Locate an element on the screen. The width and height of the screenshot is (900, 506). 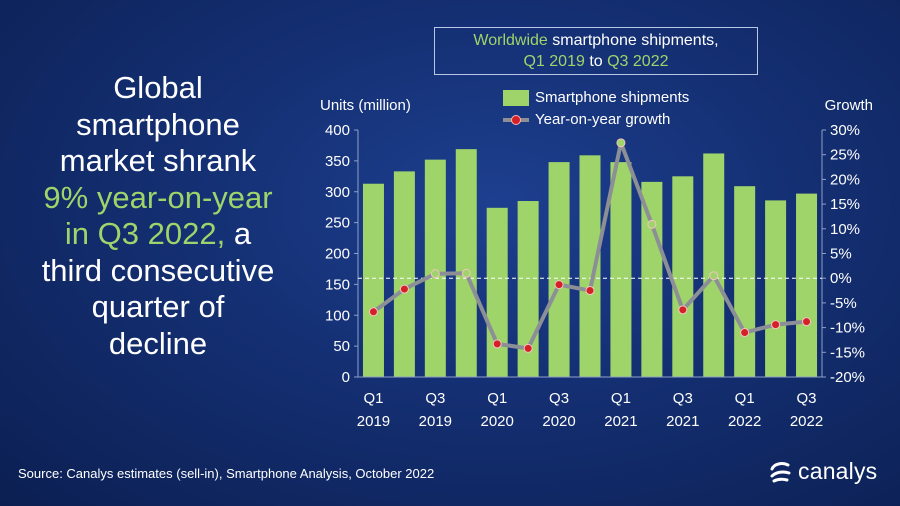
y2-tick-label: 0% is located at coordinates (841, 278).